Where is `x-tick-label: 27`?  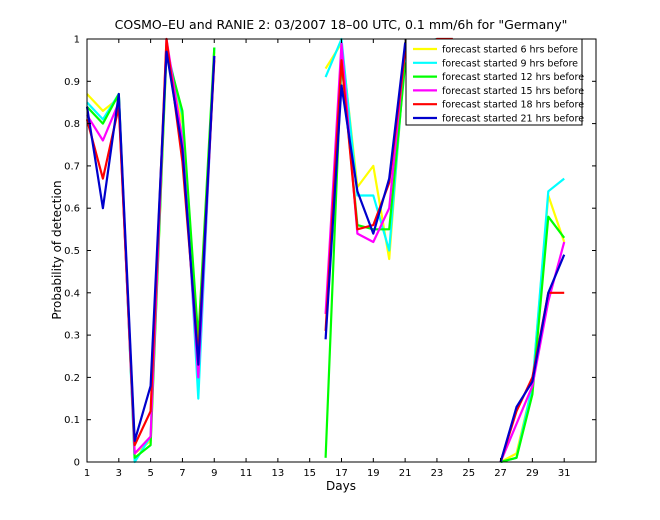 x-tick-label: 27 is located at coordinates (500, 473).